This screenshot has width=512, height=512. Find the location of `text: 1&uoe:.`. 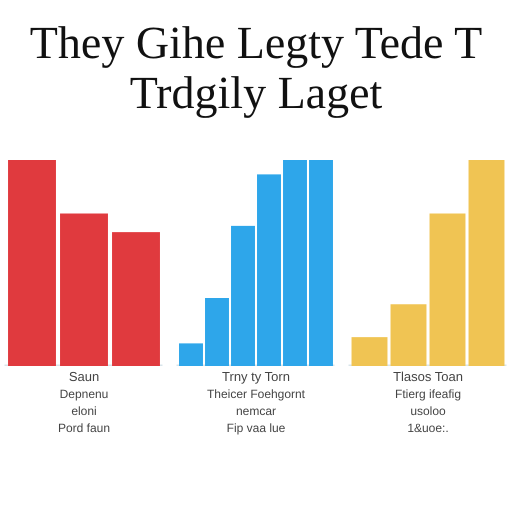

text: 1&uoe:. is located at coordinates (428, 428).